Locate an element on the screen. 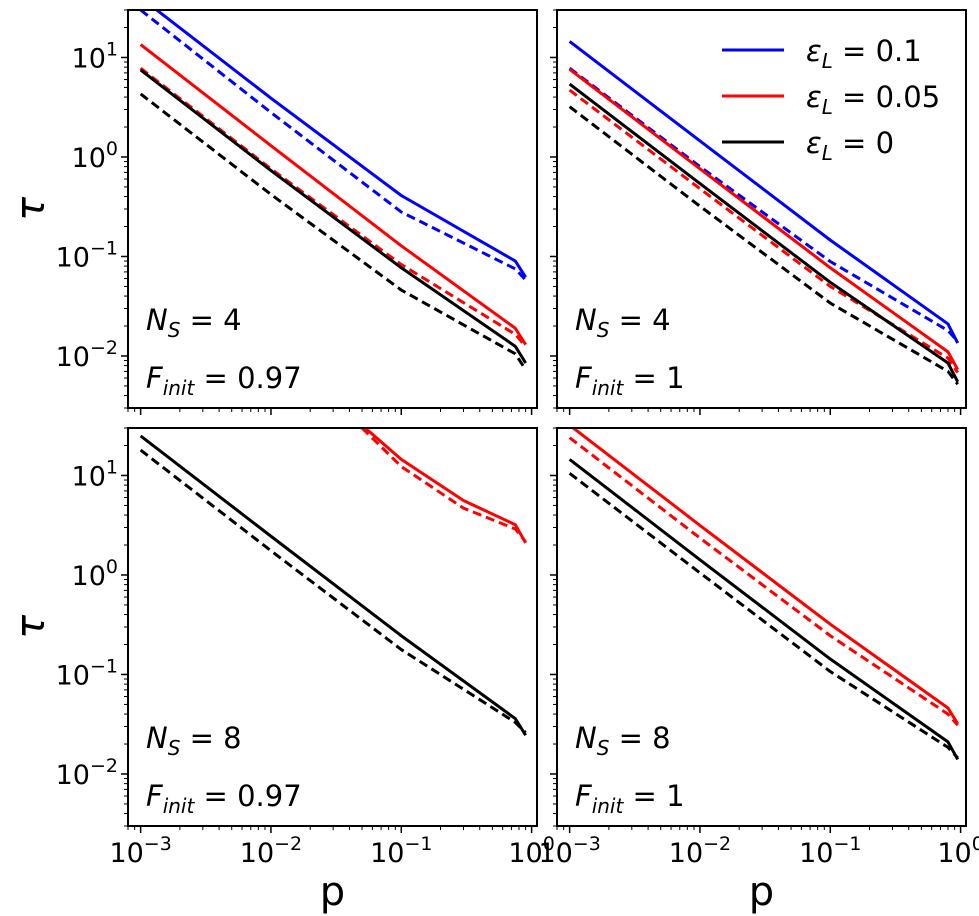  legend-label-0: εL = 0.1 is located at coordinates (864, 53).